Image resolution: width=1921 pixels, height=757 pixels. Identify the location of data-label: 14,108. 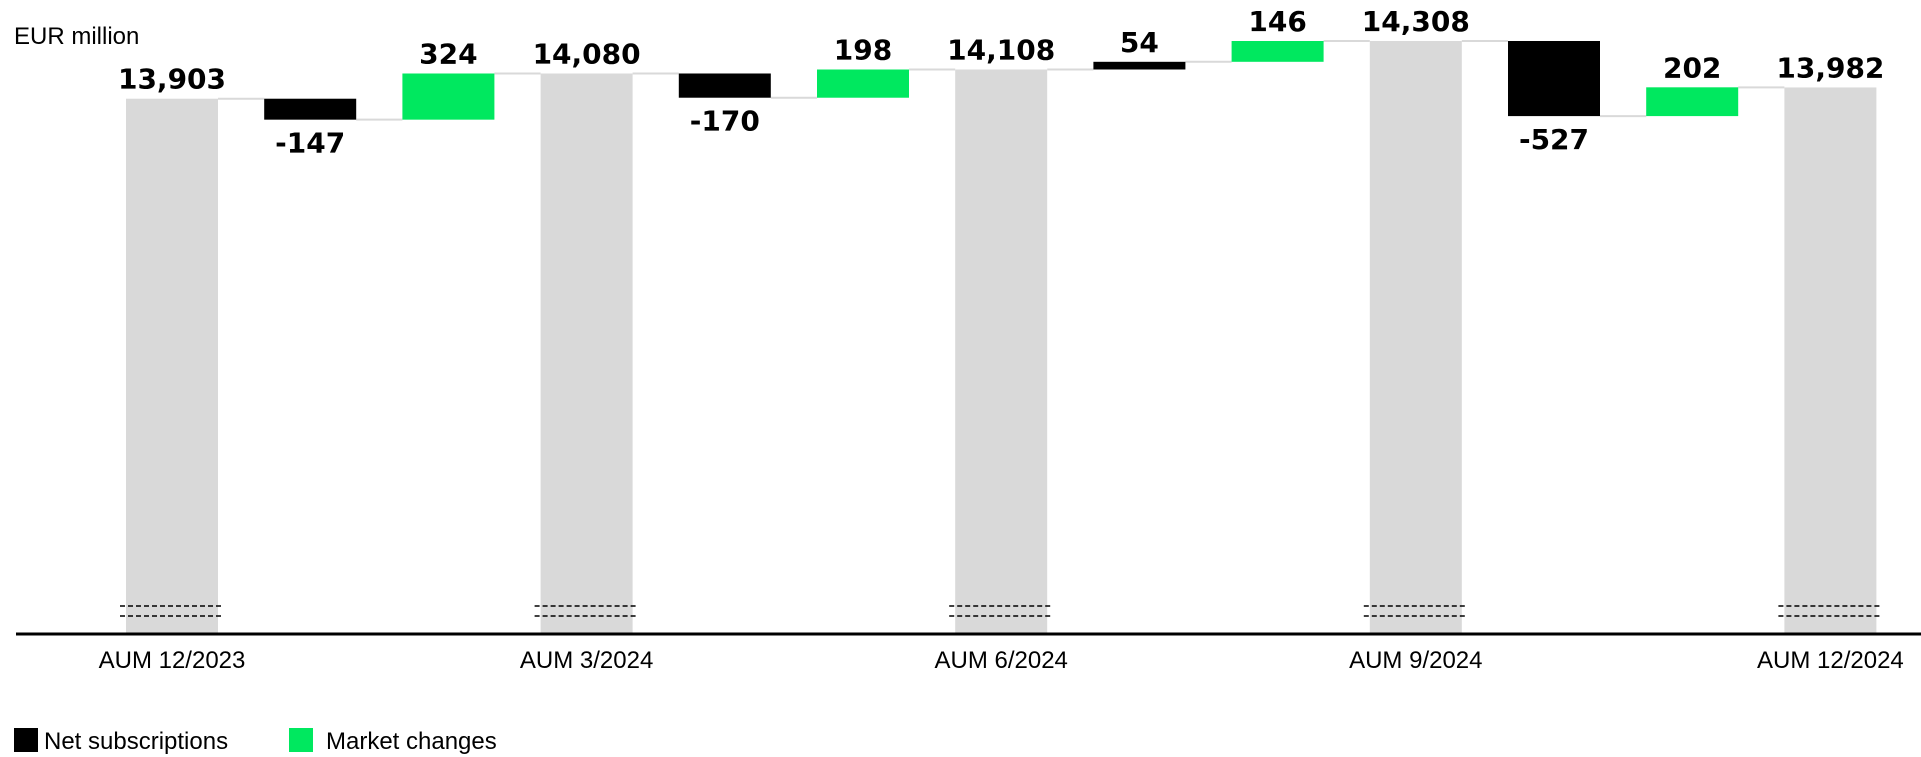
(1001, 50).